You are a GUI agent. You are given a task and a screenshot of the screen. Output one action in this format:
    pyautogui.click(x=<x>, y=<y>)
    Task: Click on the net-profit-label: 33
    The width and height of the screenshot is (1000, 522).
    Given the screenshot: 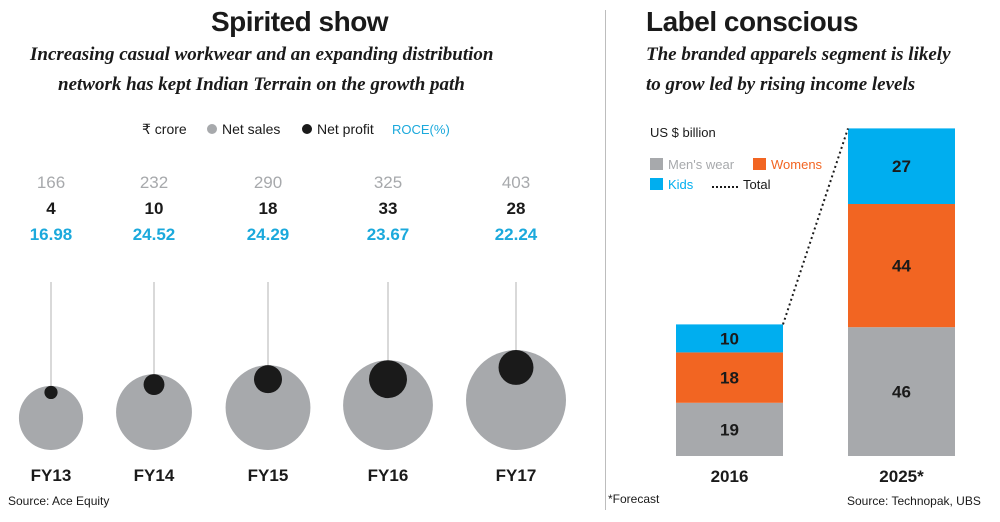 What is the action you would take?
    pyautogui.click(x=388, y=208)
    